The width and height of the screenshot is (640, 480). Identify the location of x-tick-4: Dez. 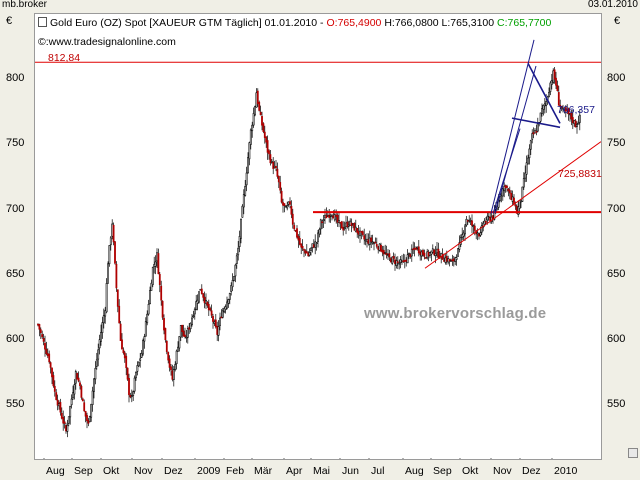
(173, 471).